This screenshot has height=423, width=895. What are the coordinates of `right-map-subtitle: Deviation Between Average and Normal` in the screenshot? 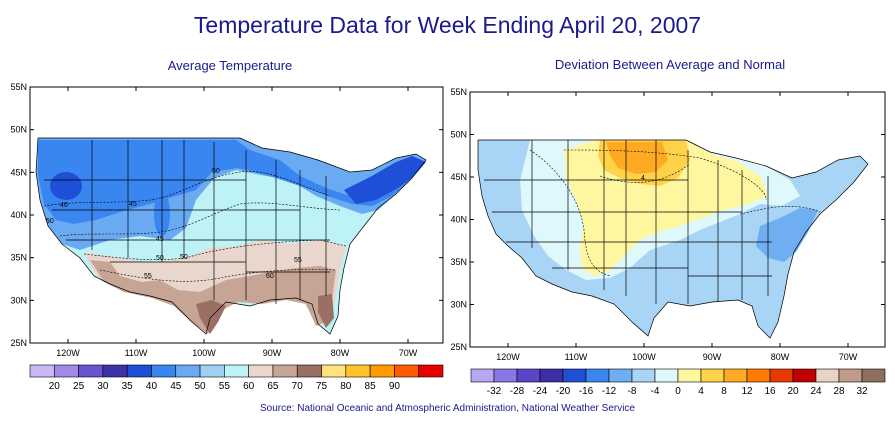 It's located at (670, 64).